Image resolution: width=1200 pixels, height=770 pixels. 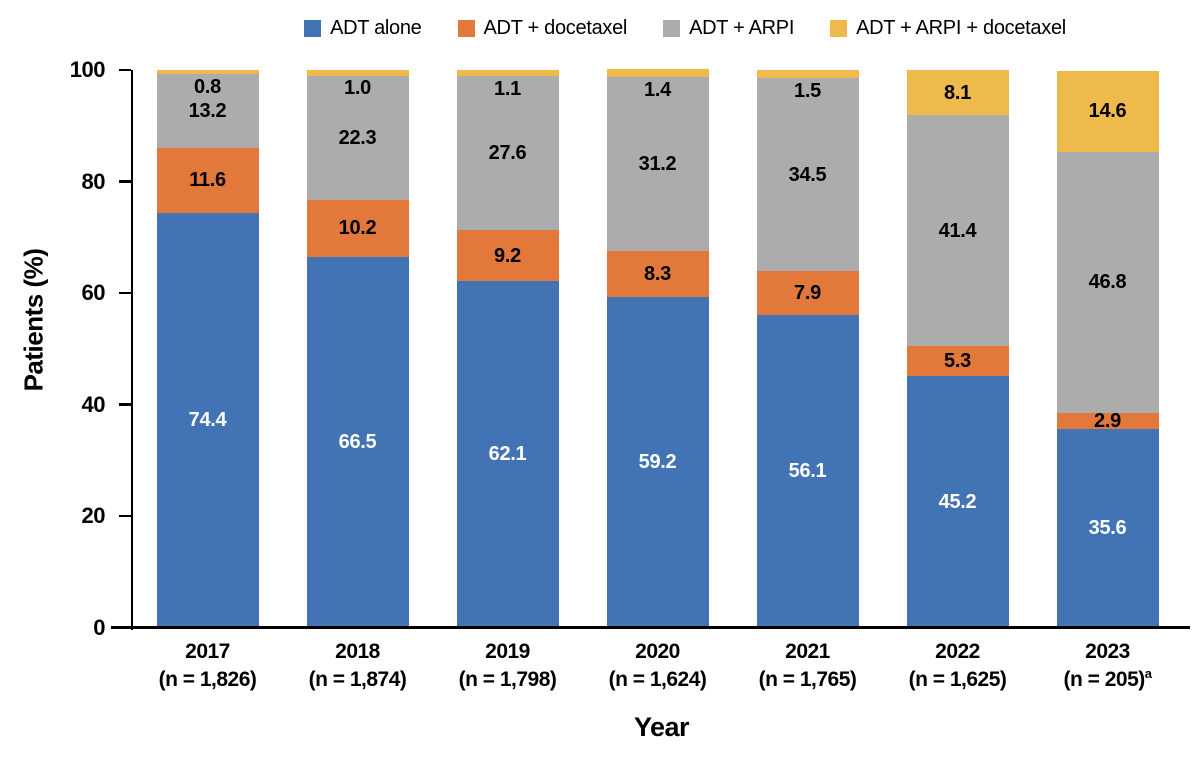 I want to click on legend-item-label: ADT alone, so click(x=376, y=27).